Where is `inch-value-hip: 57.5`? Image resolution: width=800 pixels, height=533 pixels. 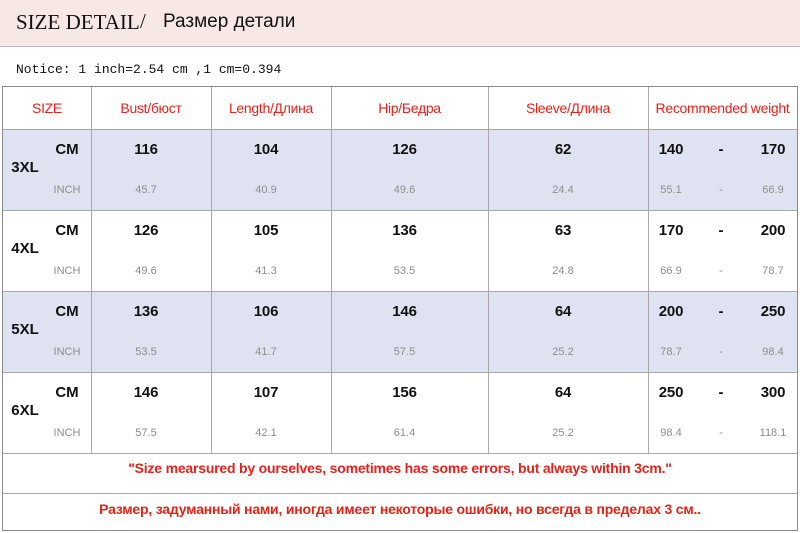 inch-value-hip: 57.5 is located at coordinates (404, 352).